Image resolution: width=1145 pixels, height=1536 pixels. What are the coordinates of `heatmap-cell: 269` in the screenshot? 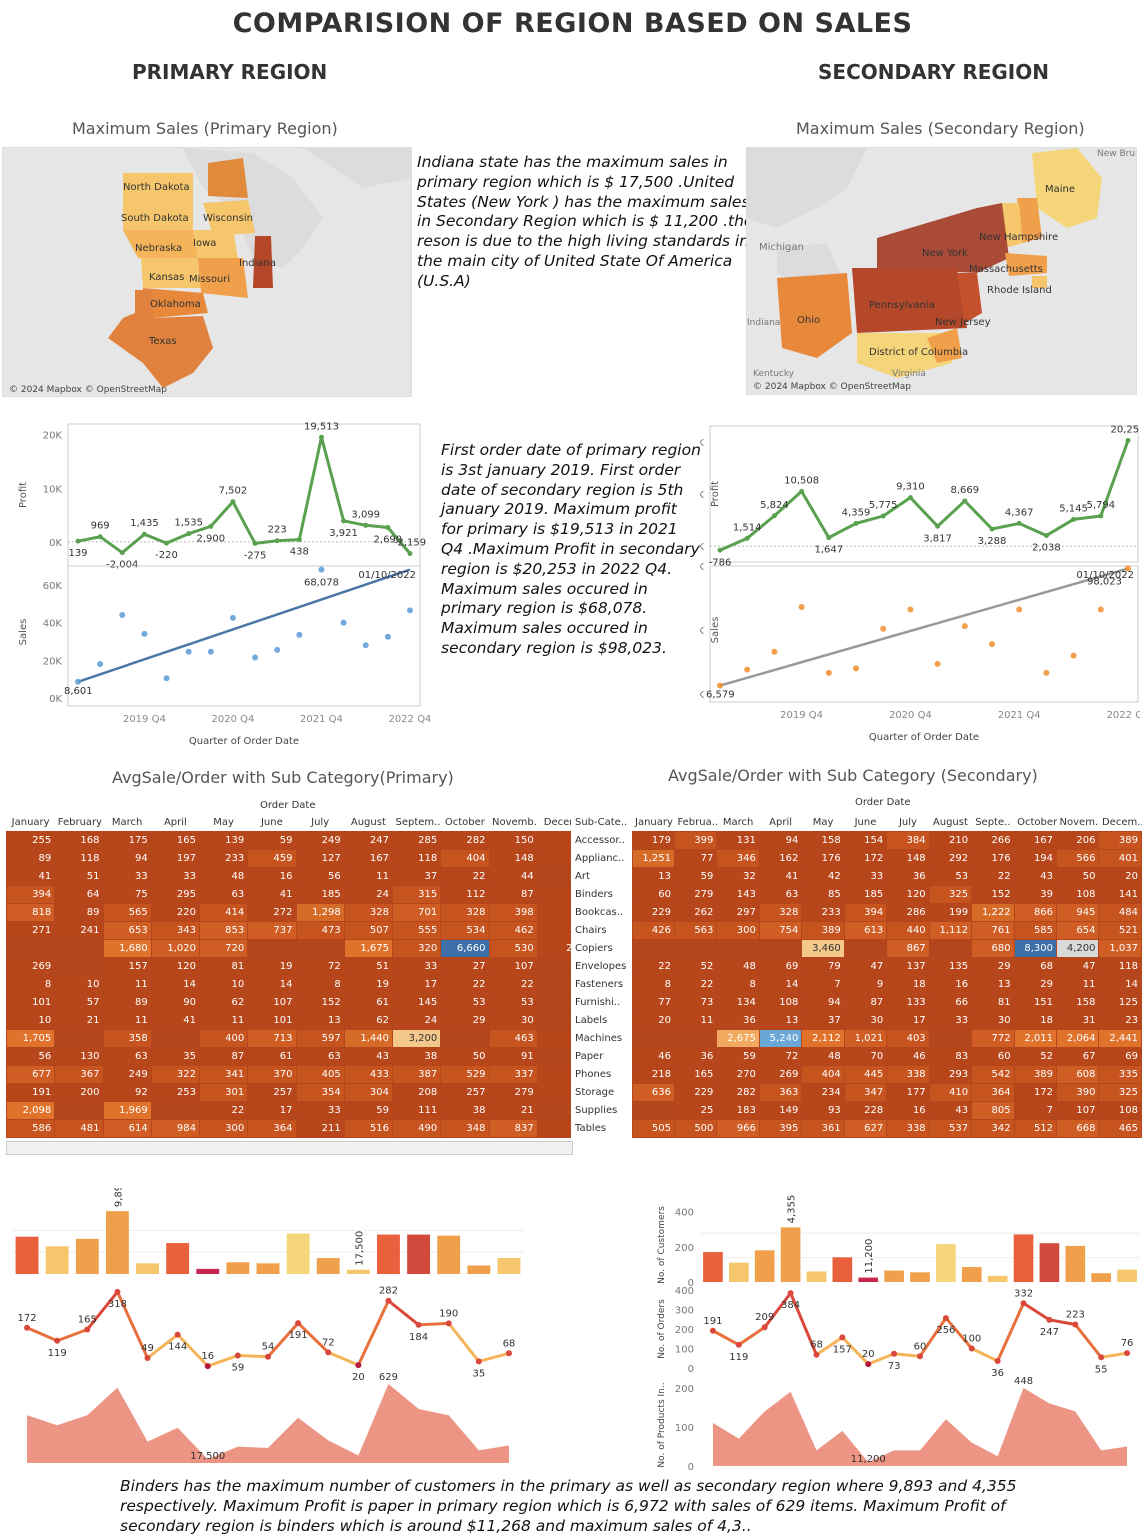 It's located at (780, 1074).